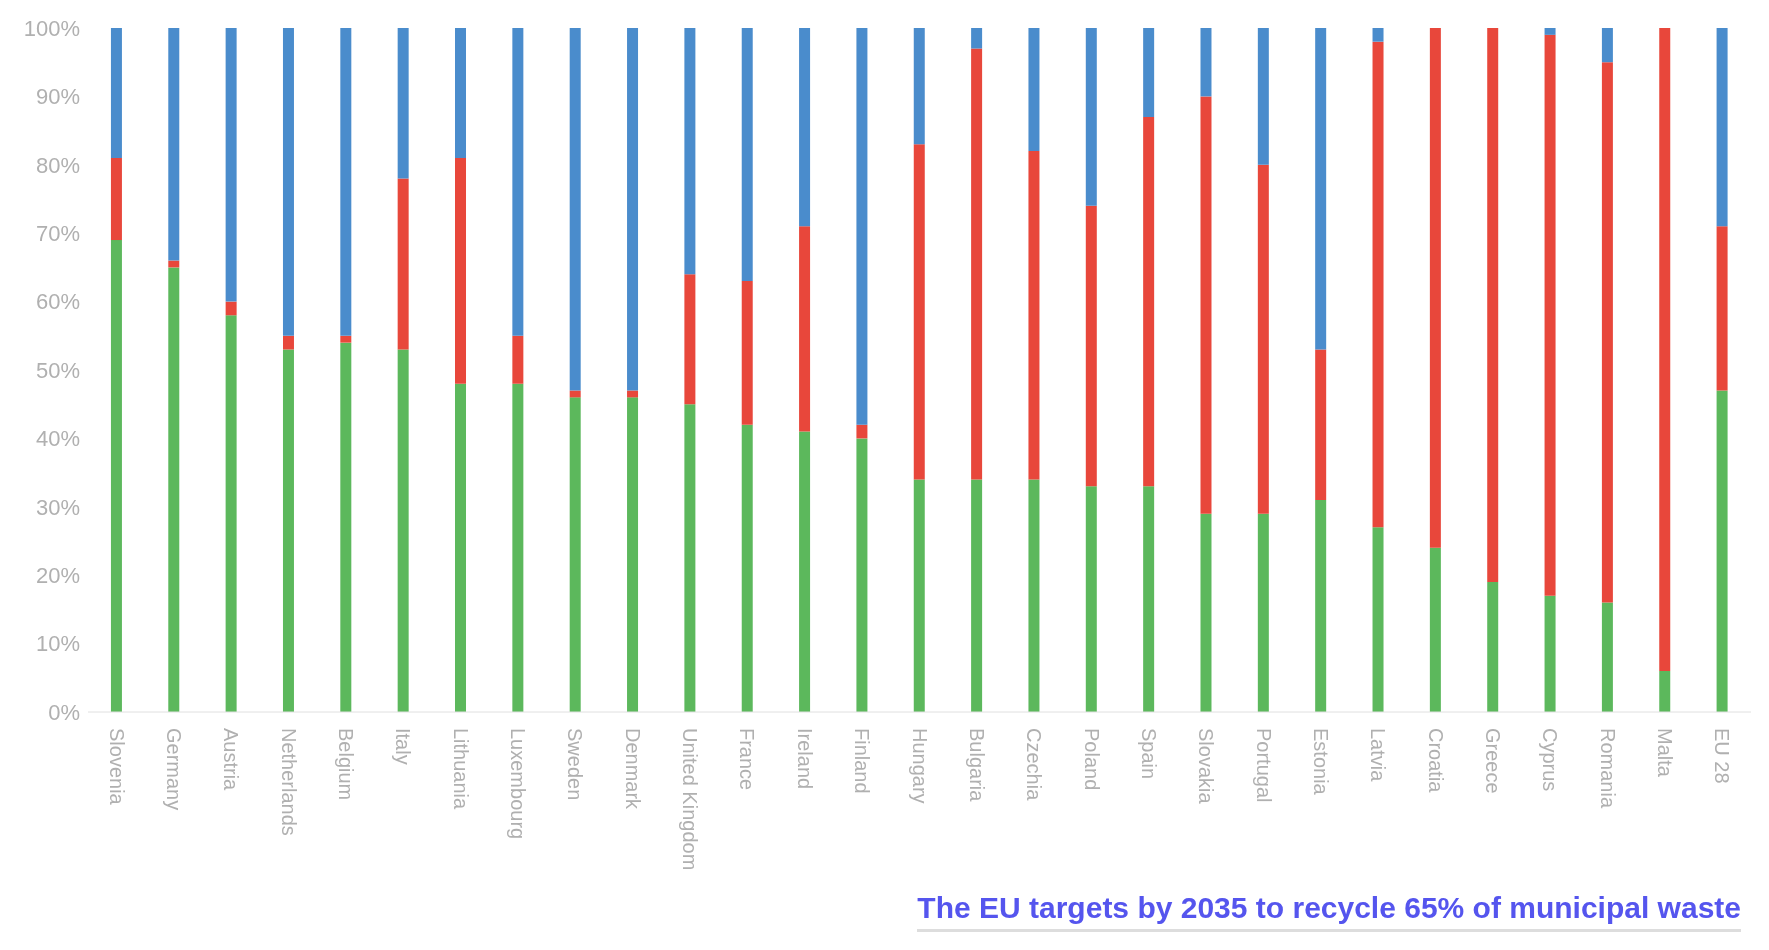 The image size is (1769, 950). What do you see at coordinates (57, 370) in the screenshot?
I see `y-tick-label: 50%` at bounding box center [57, 370].